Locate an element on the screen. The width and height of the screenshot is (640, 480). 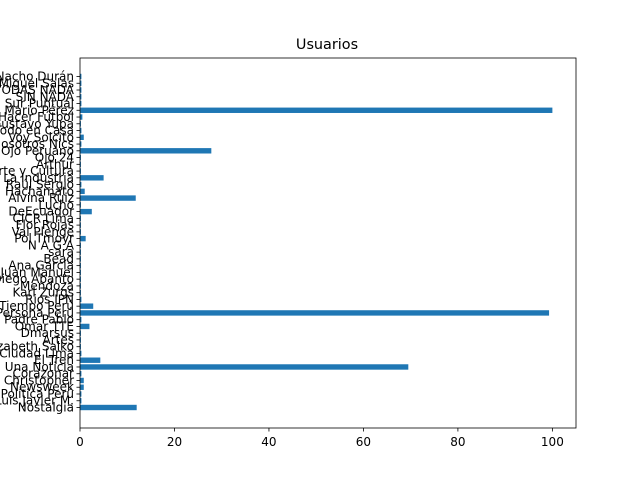
y-tick-label: SIN NADA is located at coordinates (45, 97).